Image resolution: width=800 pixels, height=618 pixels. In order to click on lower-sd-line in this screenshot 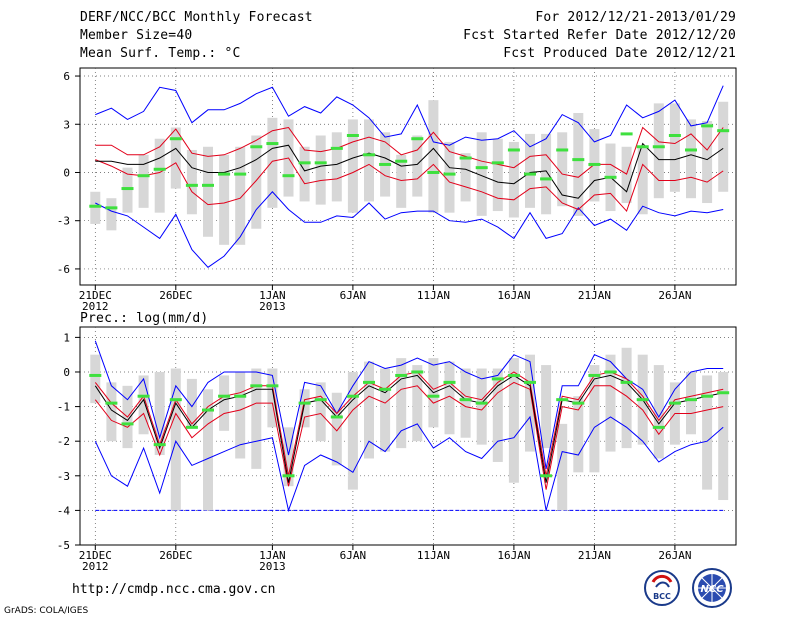, I will do `click(409, 435)`.